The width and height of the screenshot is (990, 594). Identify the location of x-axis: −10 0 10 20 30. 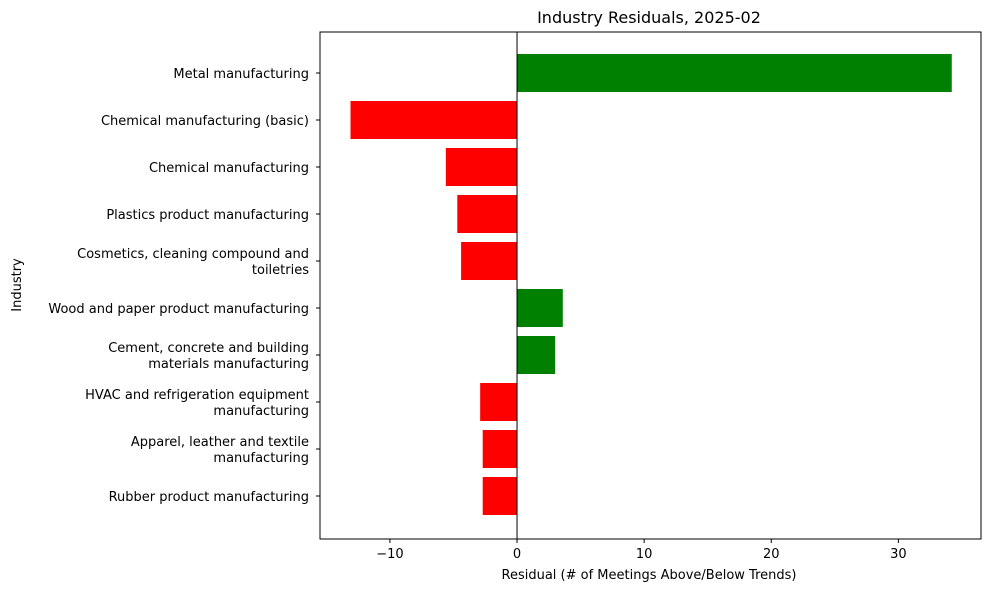
(641, 550).